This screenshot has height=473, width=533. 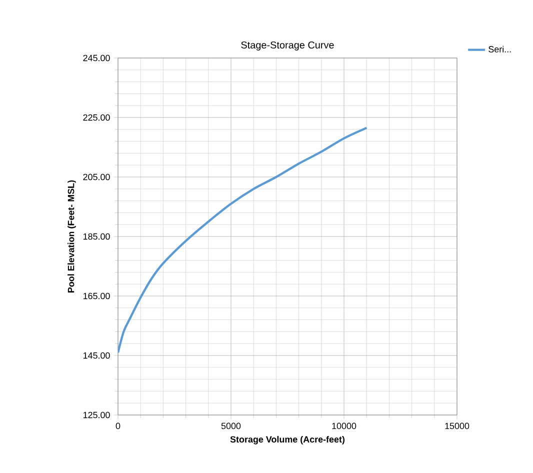 I want to click on y-tick-label: 185.00, so click(x=96, y=236).